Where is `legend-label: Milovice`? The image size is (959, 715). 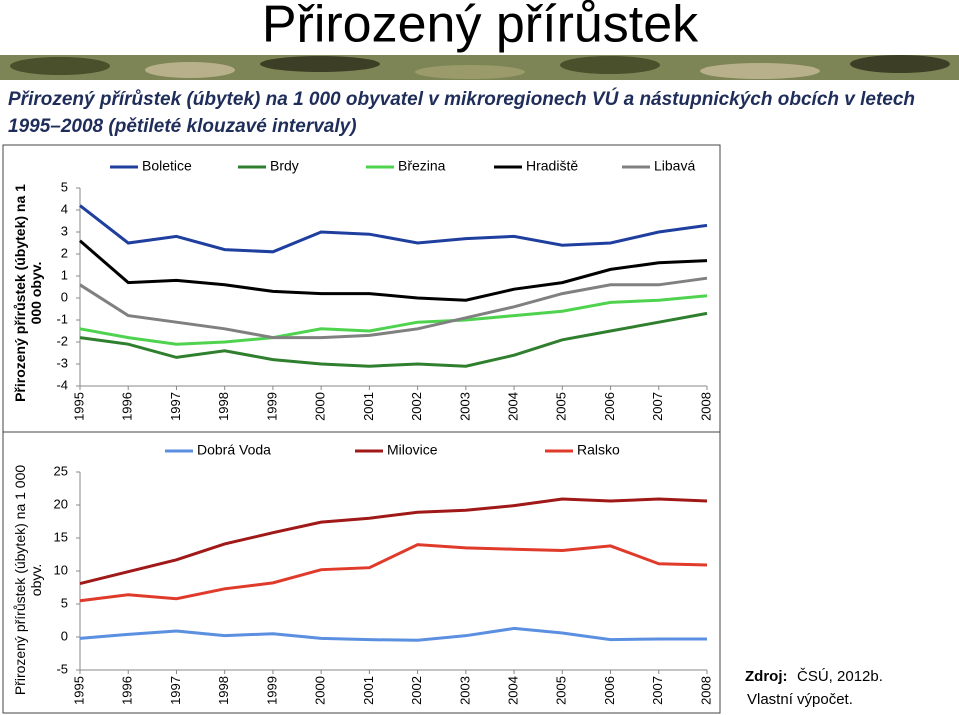
legend-label: Milovice is located at coordinates (412, 450).